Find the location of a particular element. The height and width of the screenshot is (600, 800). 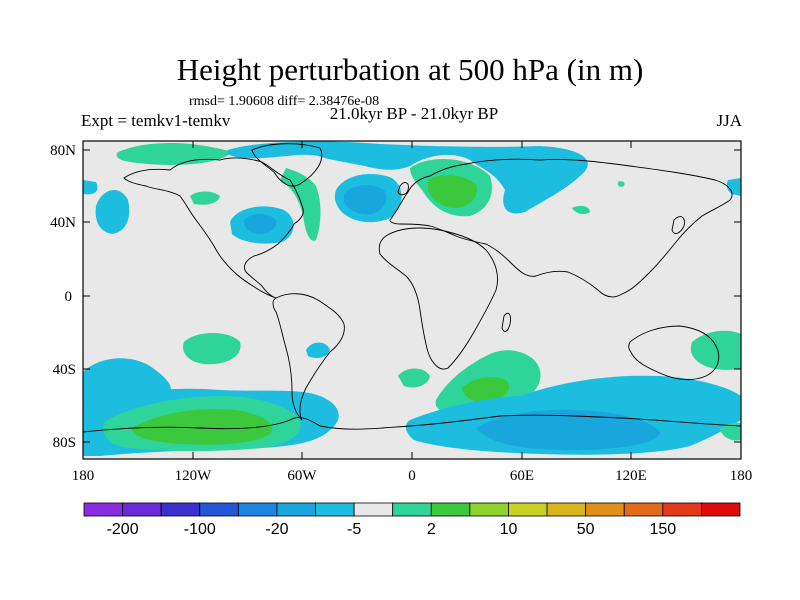

lon-label: 120E is located at coordinates (631, 476).